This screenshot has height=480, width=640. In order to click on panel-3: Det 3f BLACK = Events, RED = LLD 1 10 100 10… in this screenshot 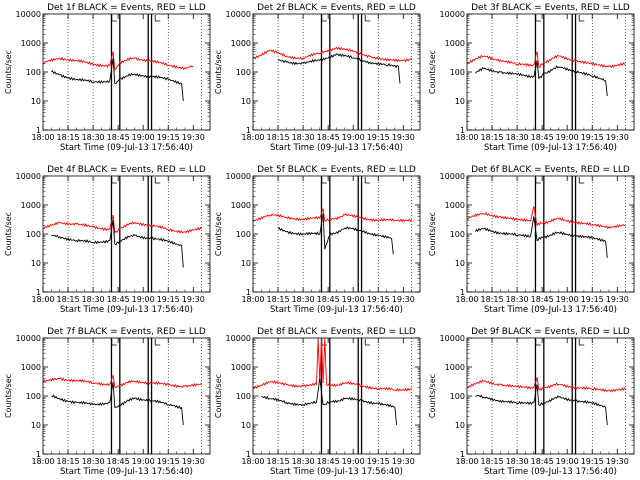, I will do `click(531, 78)`.